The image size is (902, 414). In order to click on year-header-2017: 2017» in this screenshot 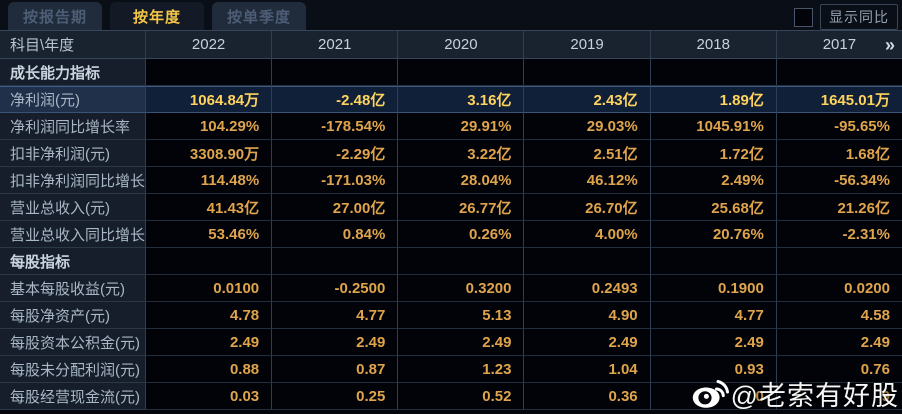, I will do `click(838, 45)`.